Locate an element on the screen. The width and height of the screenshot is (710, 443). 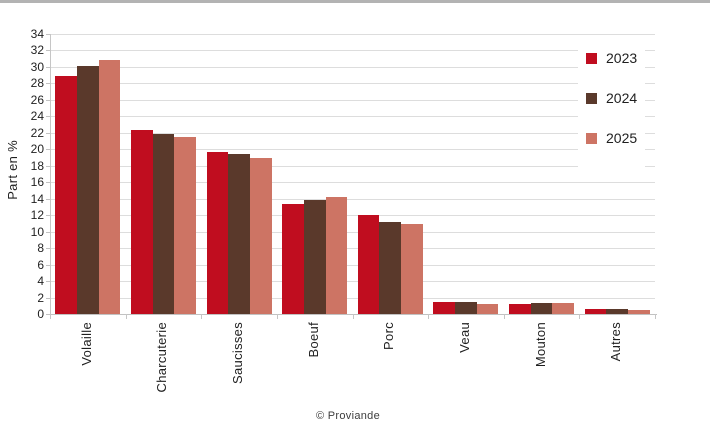
y-tick-label: 16 is located at coordinates (37, 182).